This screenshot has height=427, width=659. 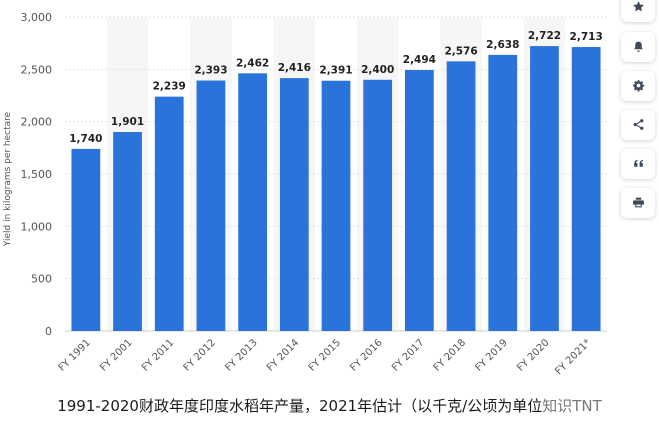 What do you see at coordinates (127, 122) in the screenshot?
I see `data-label: 1,901` at bounding box center [127, 122].